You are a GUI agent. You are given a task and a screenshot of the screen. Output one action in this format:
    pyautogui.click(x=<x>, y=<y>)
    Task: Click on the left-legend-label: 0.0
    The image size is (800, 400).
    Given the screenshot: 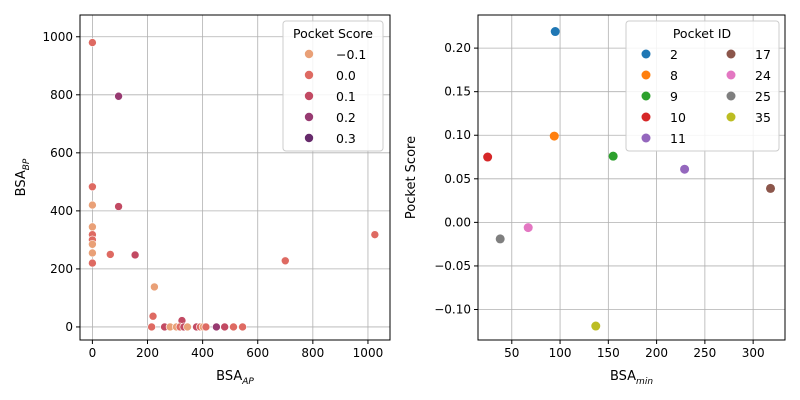 What is the action you would take?
    pyautogui.click(x=346, y=75)
    